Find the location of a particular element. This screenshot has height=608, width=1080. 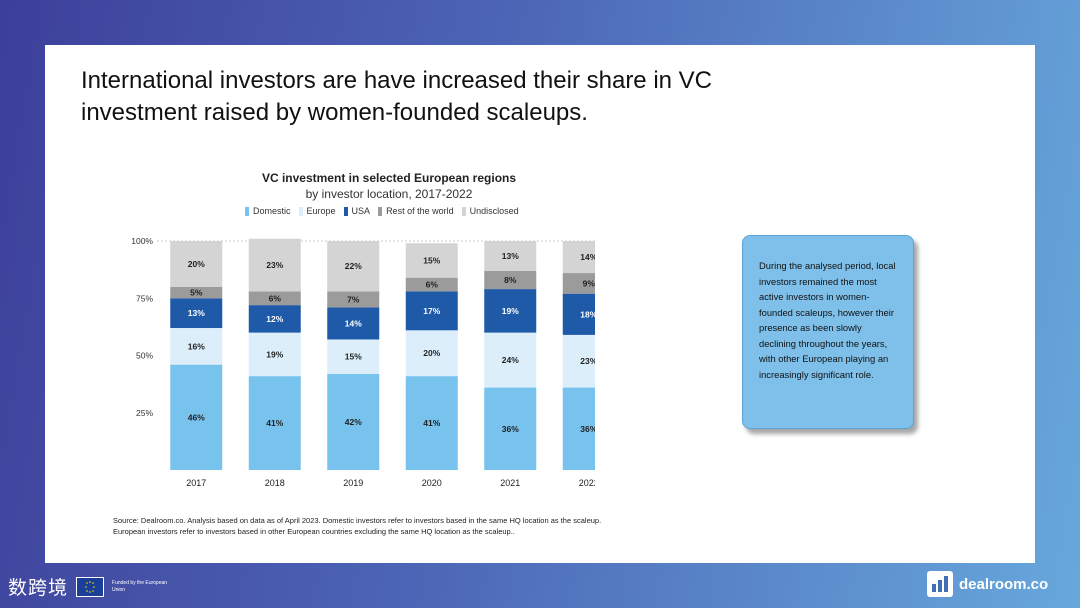

x-tick-label: 2018 is located at coordinates (275, 483).